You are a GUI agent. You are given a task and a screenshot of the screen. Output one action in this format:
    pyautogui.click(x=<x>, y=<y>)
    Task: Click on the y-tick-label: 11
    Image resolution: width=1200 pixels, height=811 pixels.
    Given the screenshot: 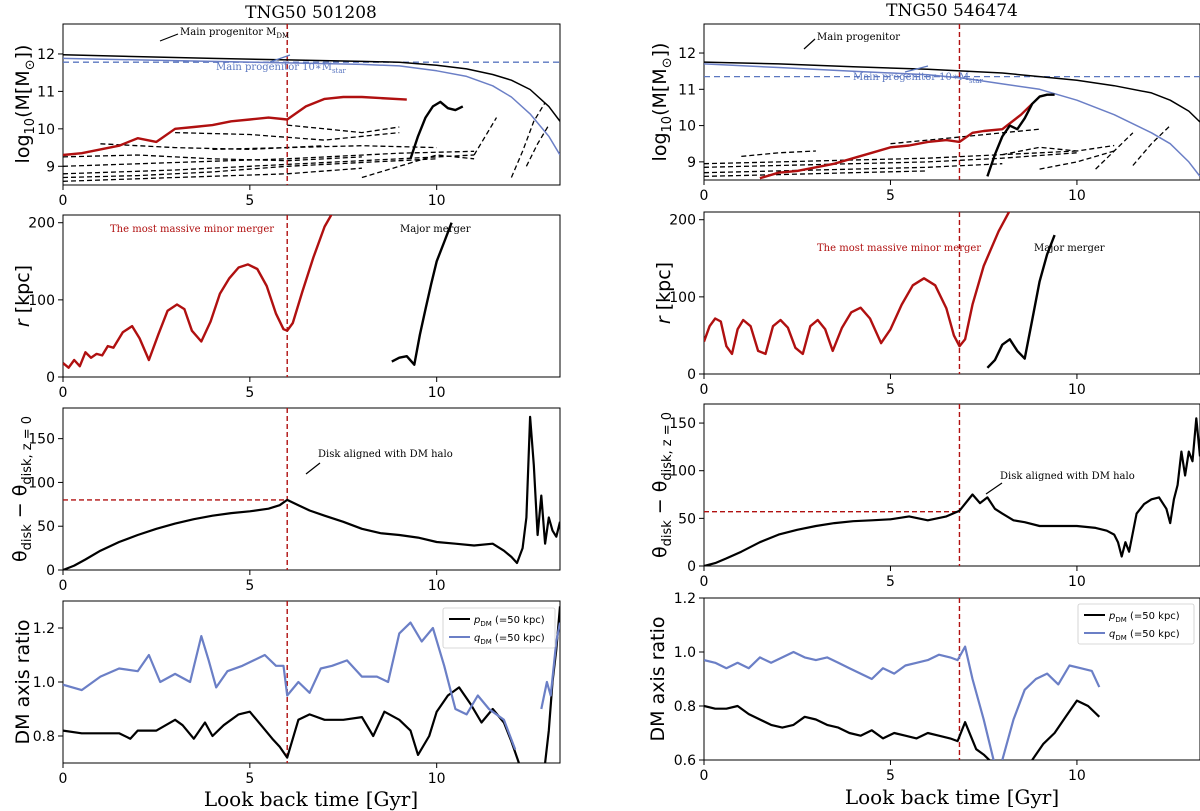 What is the action you would take?
    pyautogui.click(x=46, y=92)
    